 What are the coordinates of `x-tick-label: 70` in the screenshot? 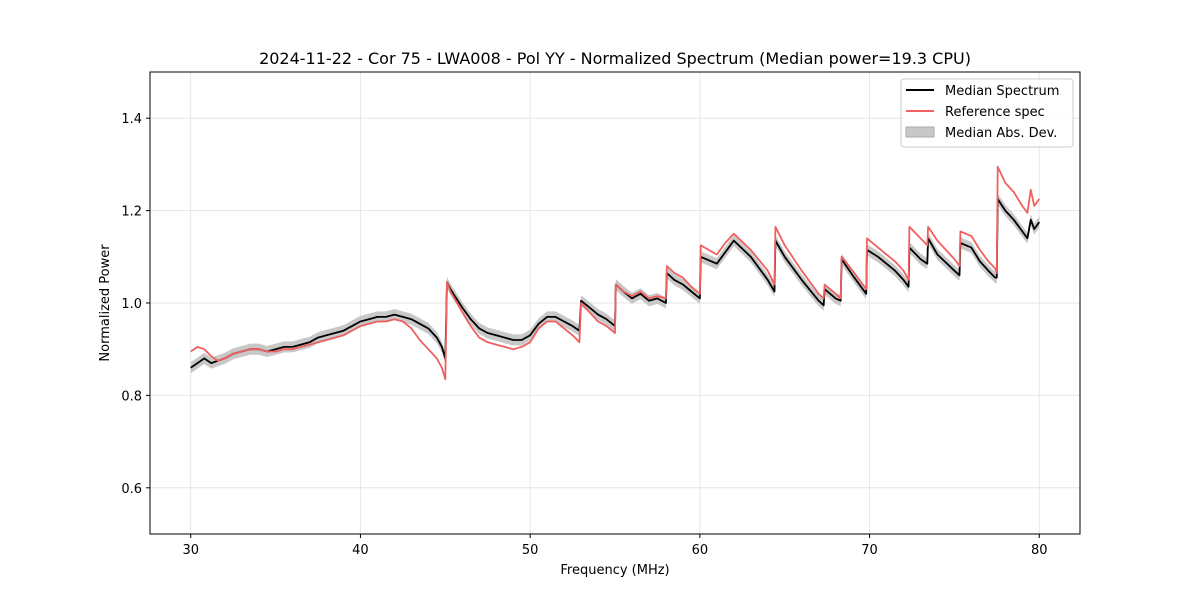 It's located at (869, 550).